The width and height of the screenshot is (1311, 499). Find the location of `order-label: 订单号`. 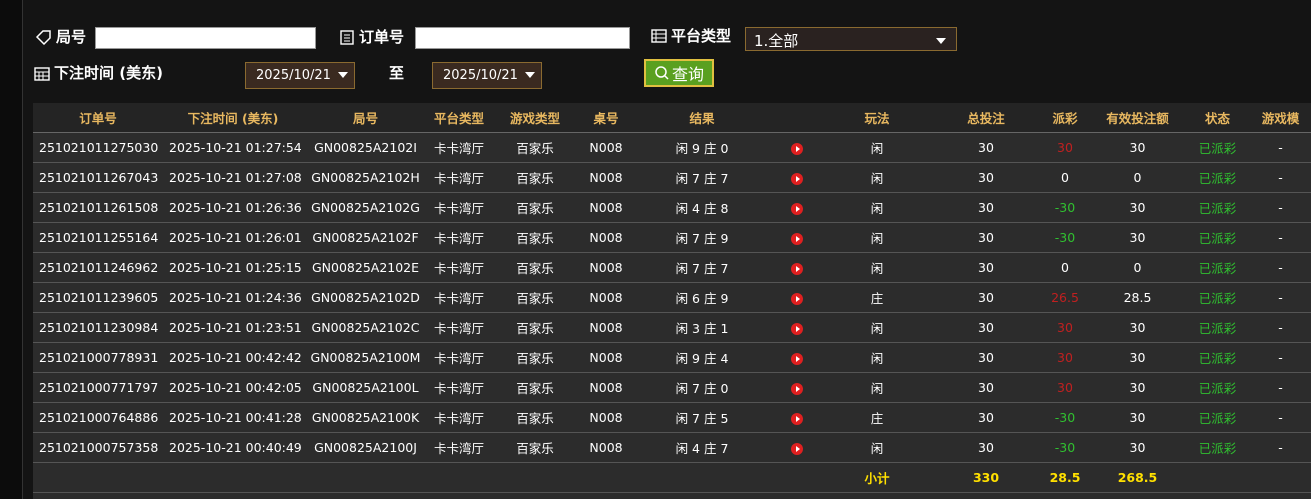

order-label: 订单号 is located at coordinates (371, 36).